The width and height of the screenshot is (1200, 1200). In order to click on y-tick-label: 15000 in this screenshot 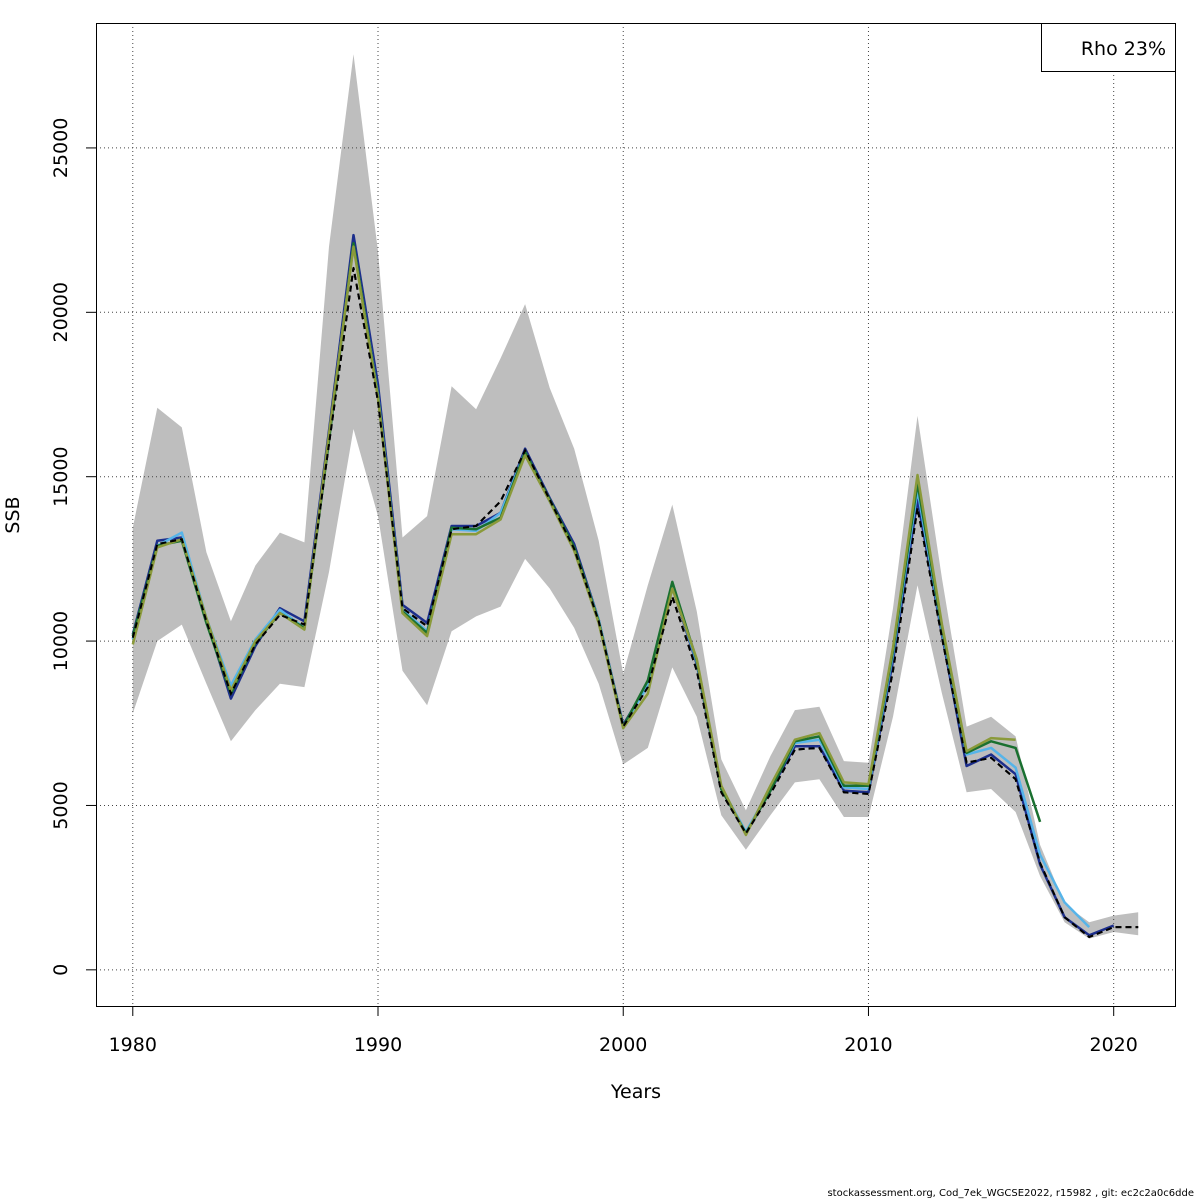, I will do `click(61, 476)`.